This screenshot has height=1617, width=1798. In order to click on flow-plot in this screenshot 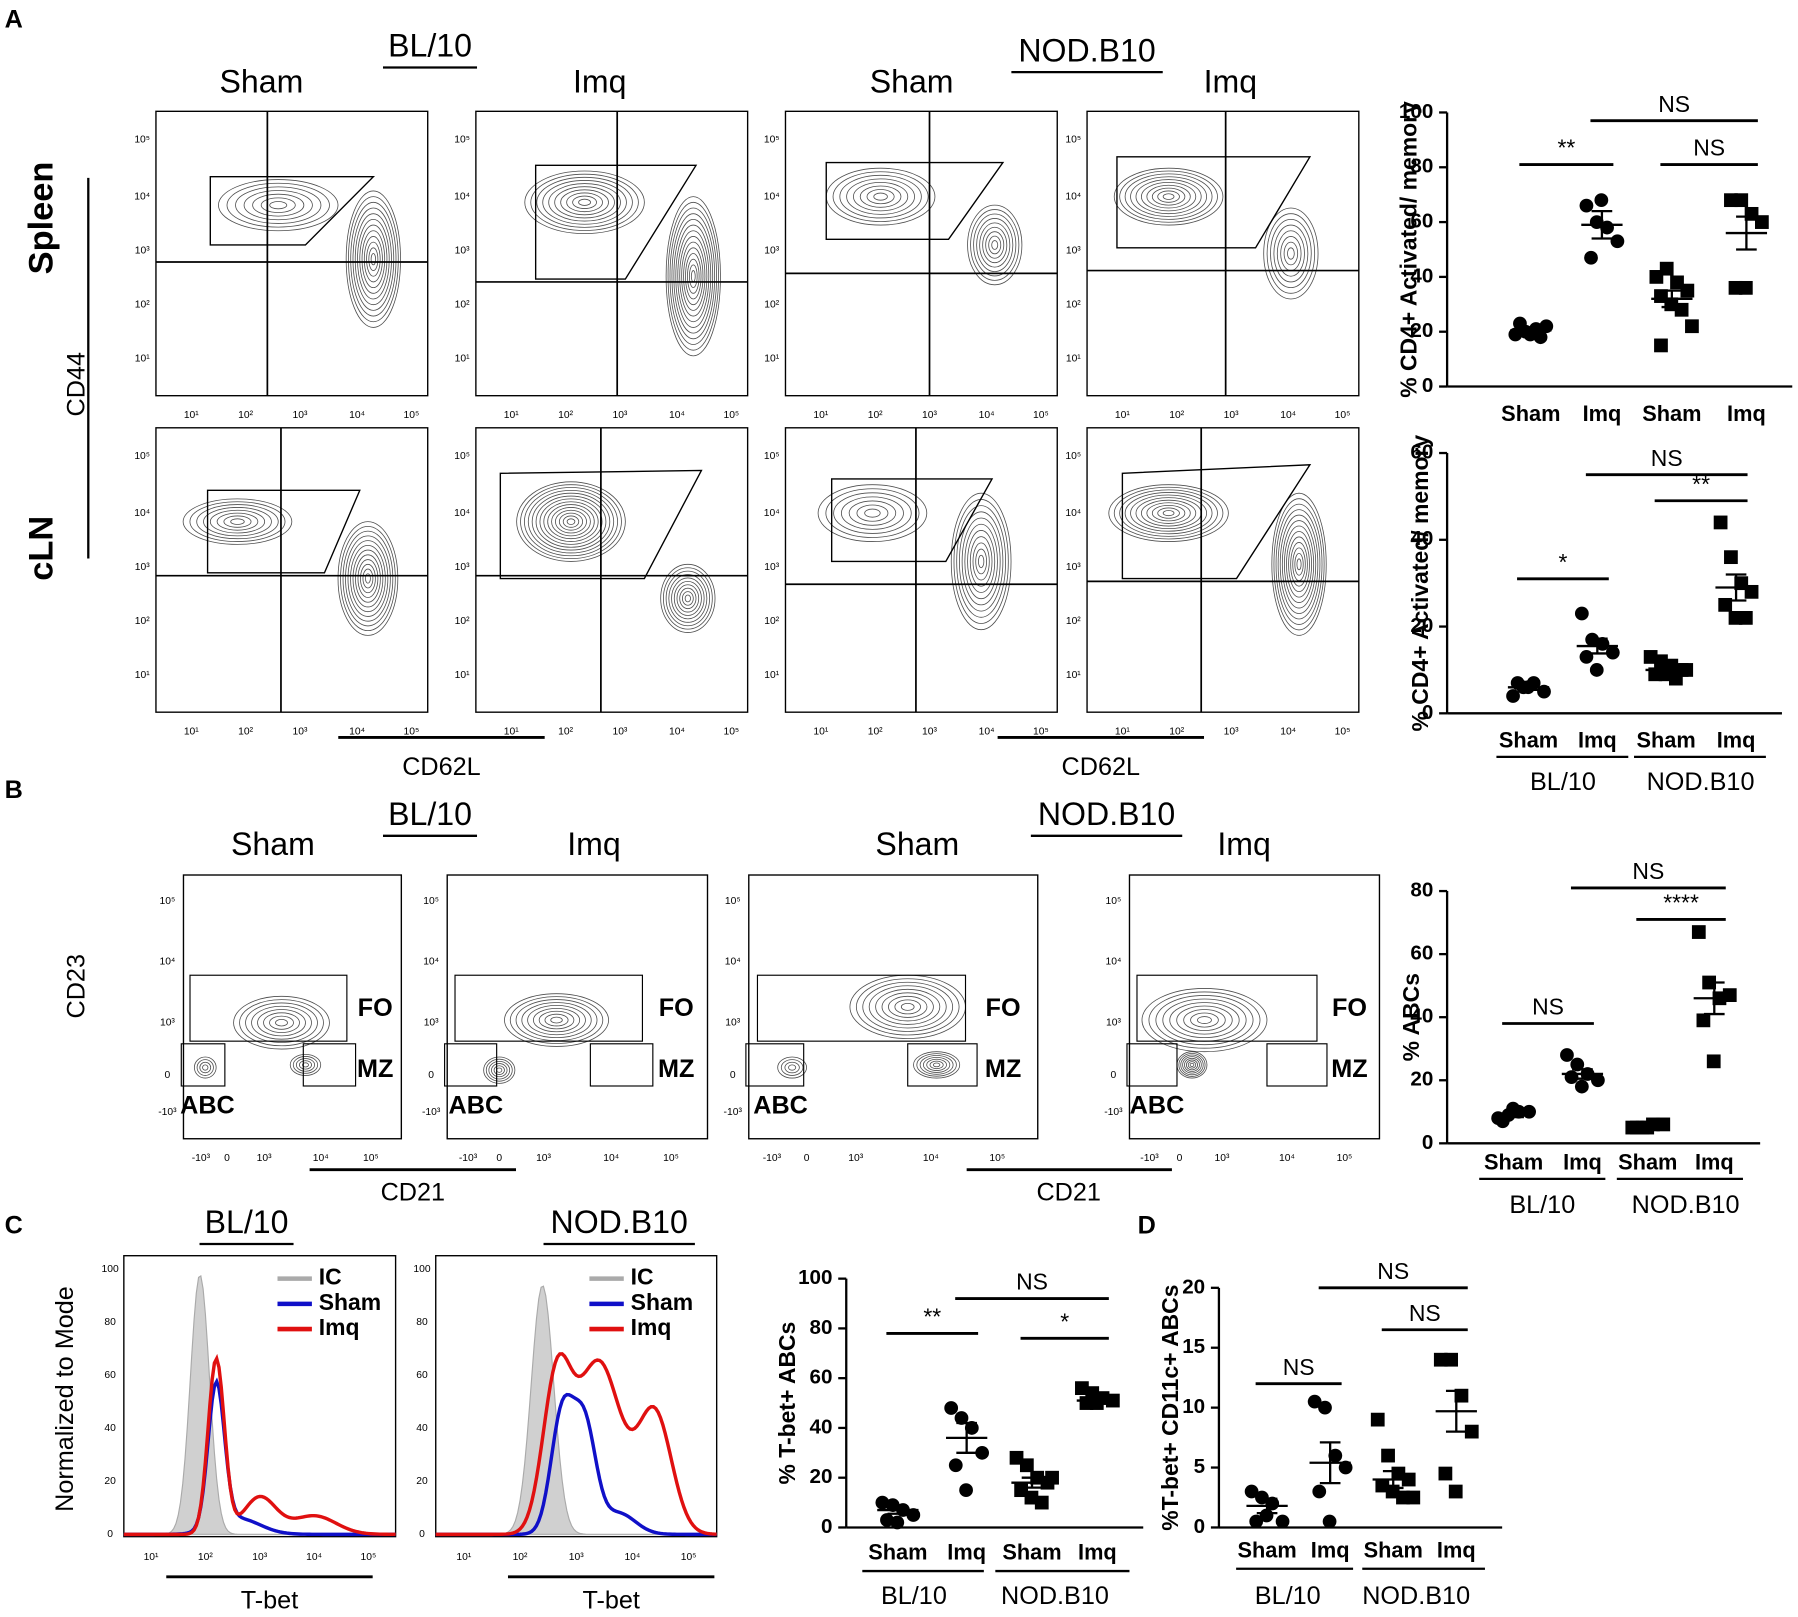, I will do `click(1223, 253)`.